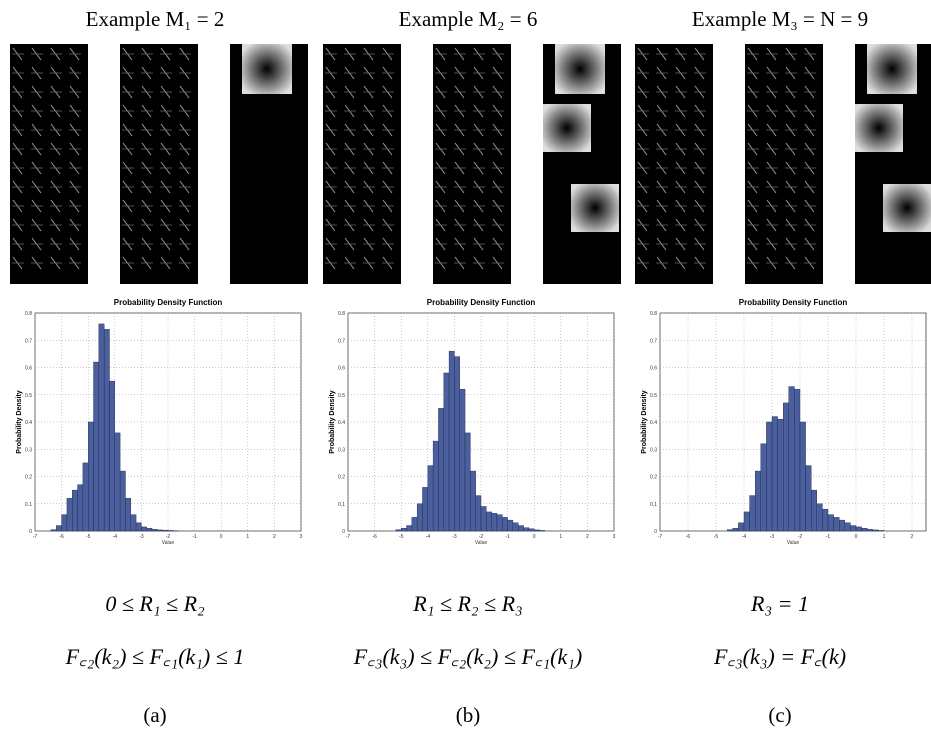 This screenshot has width=931, height=735. I want to click on equation: F꜀₃(k₃) ≤ F꜀₂(k₂) ≤ F꜀₁(k₁), so click(467, 656).